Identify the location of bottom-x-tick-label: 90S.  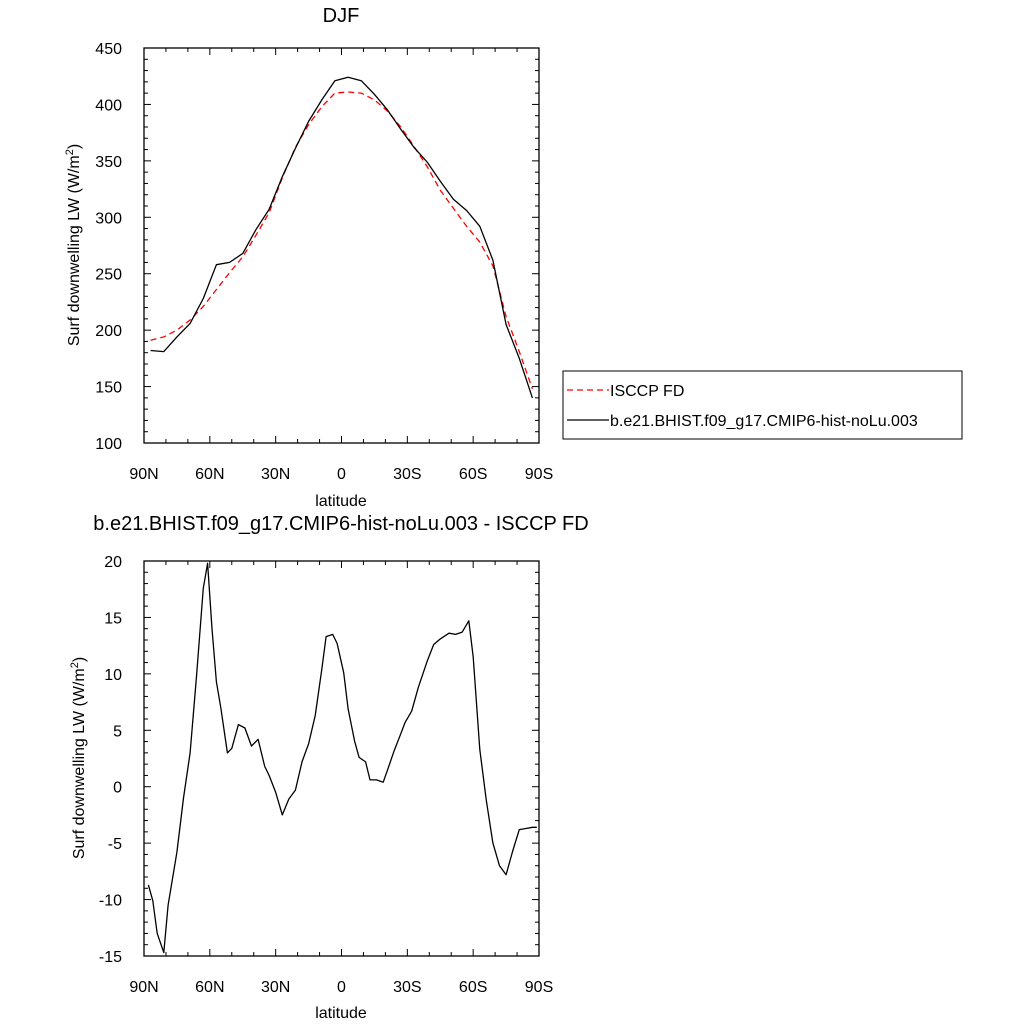
(539, 987).